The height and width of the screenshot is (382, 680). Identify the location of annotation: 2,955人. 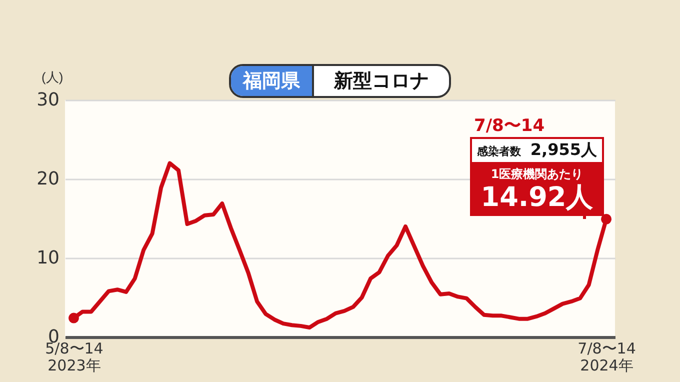
(563, 150).